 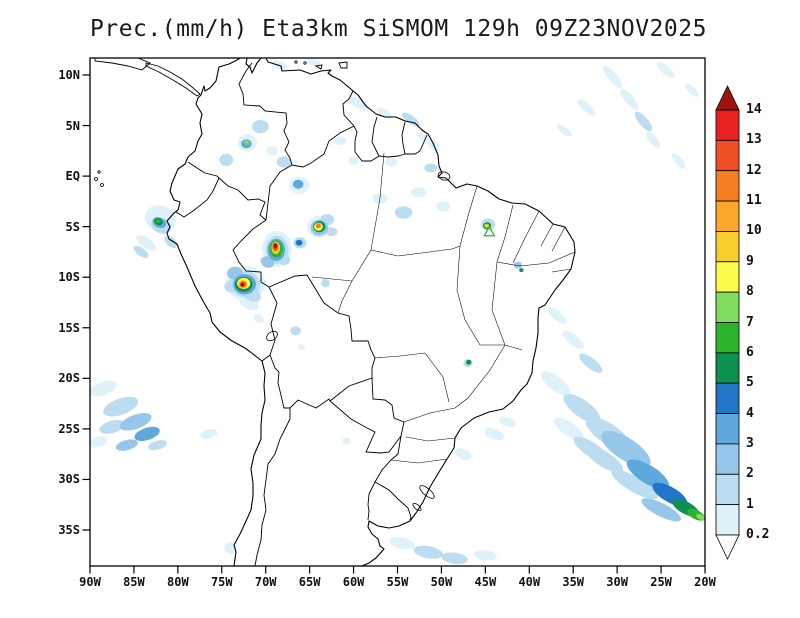 What do you see at coordinates (529, 582) in the screenshot?
I see `lon-tick-label: 40W` at bounding box center [529, 582].